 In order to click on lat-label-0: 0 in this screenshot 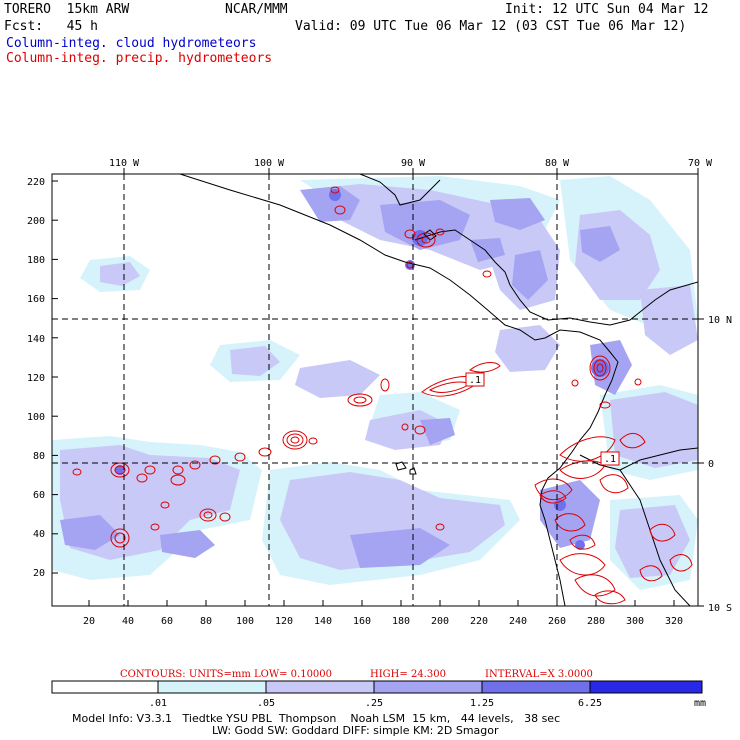, I will do `click(711, 464)`.